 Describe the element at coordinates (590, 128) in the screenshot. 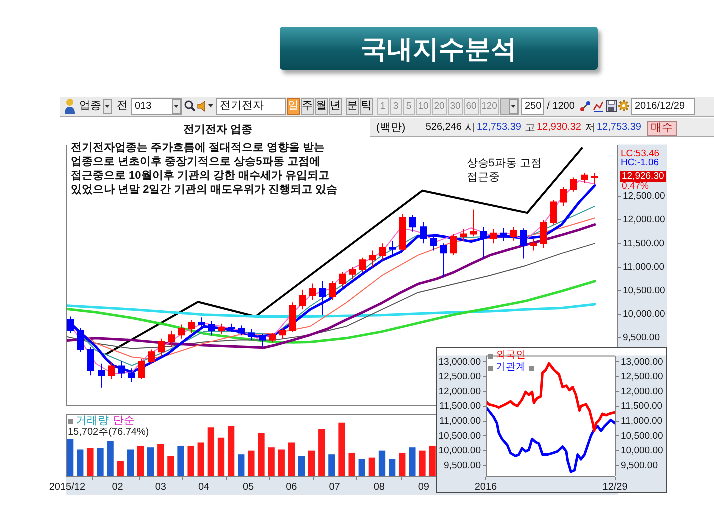

I see `text: 저` at that location.